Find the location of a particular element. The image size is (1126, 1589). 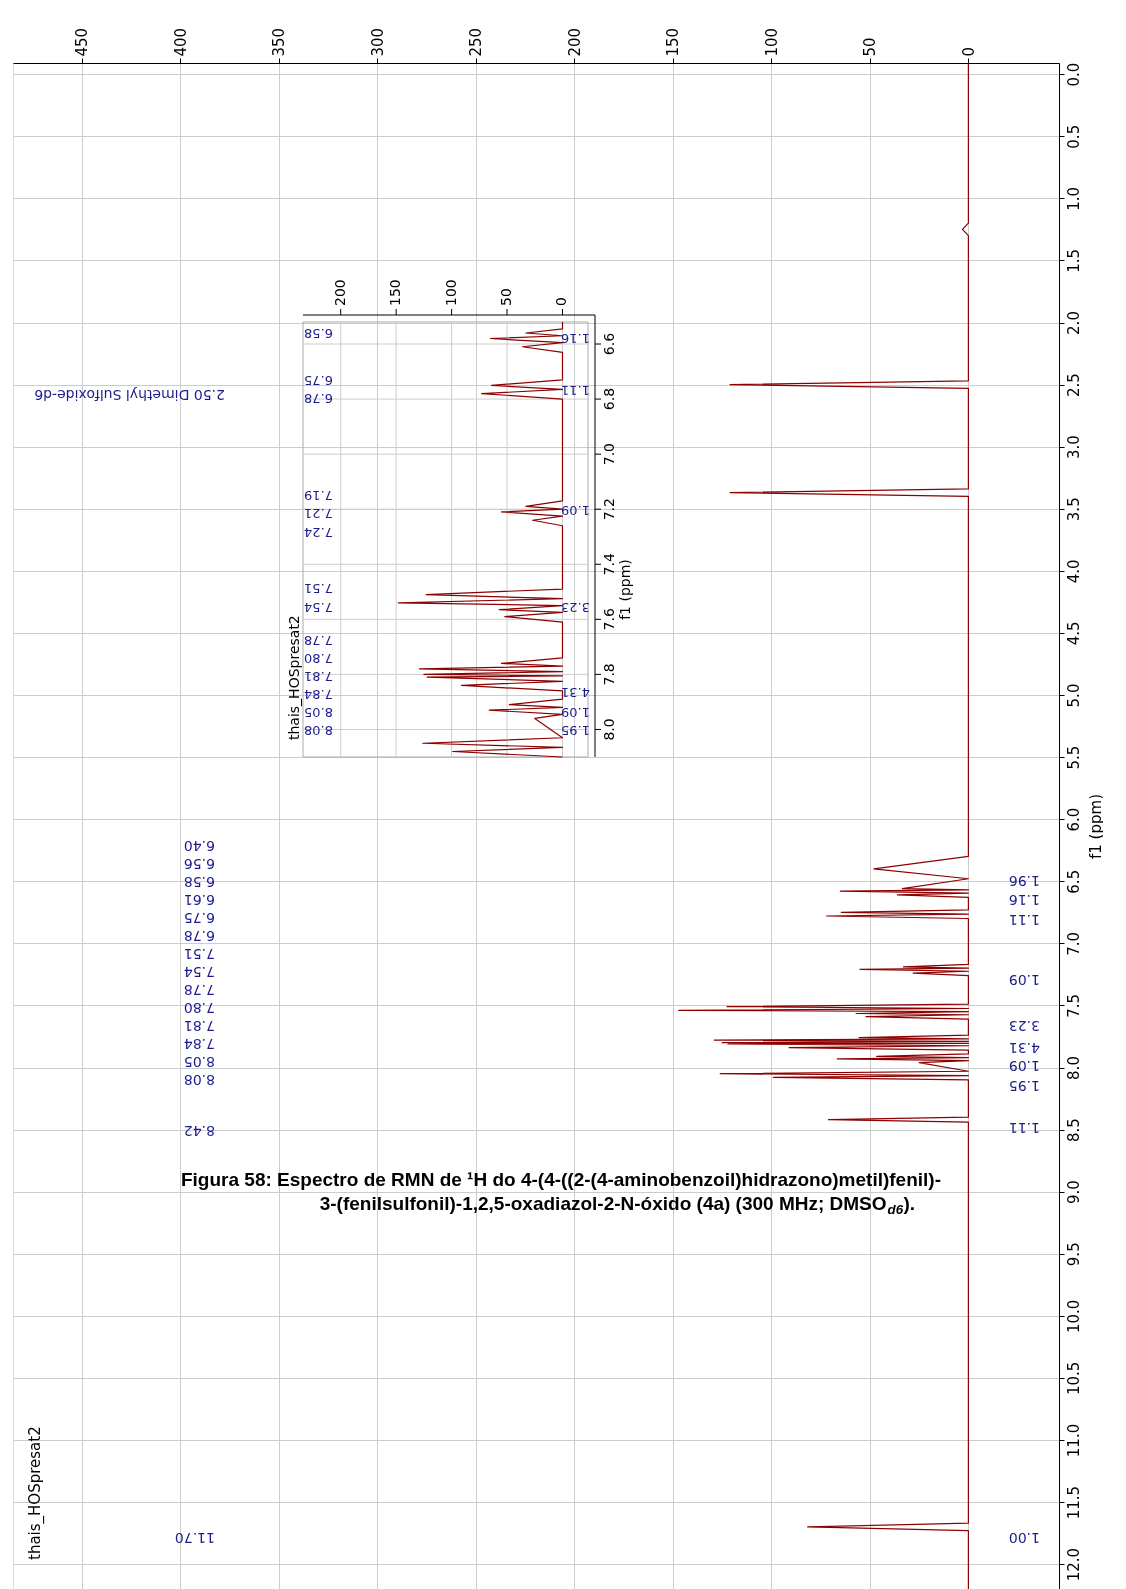

y-tick-label: 3.5 is located at coordinates (1073, 509).